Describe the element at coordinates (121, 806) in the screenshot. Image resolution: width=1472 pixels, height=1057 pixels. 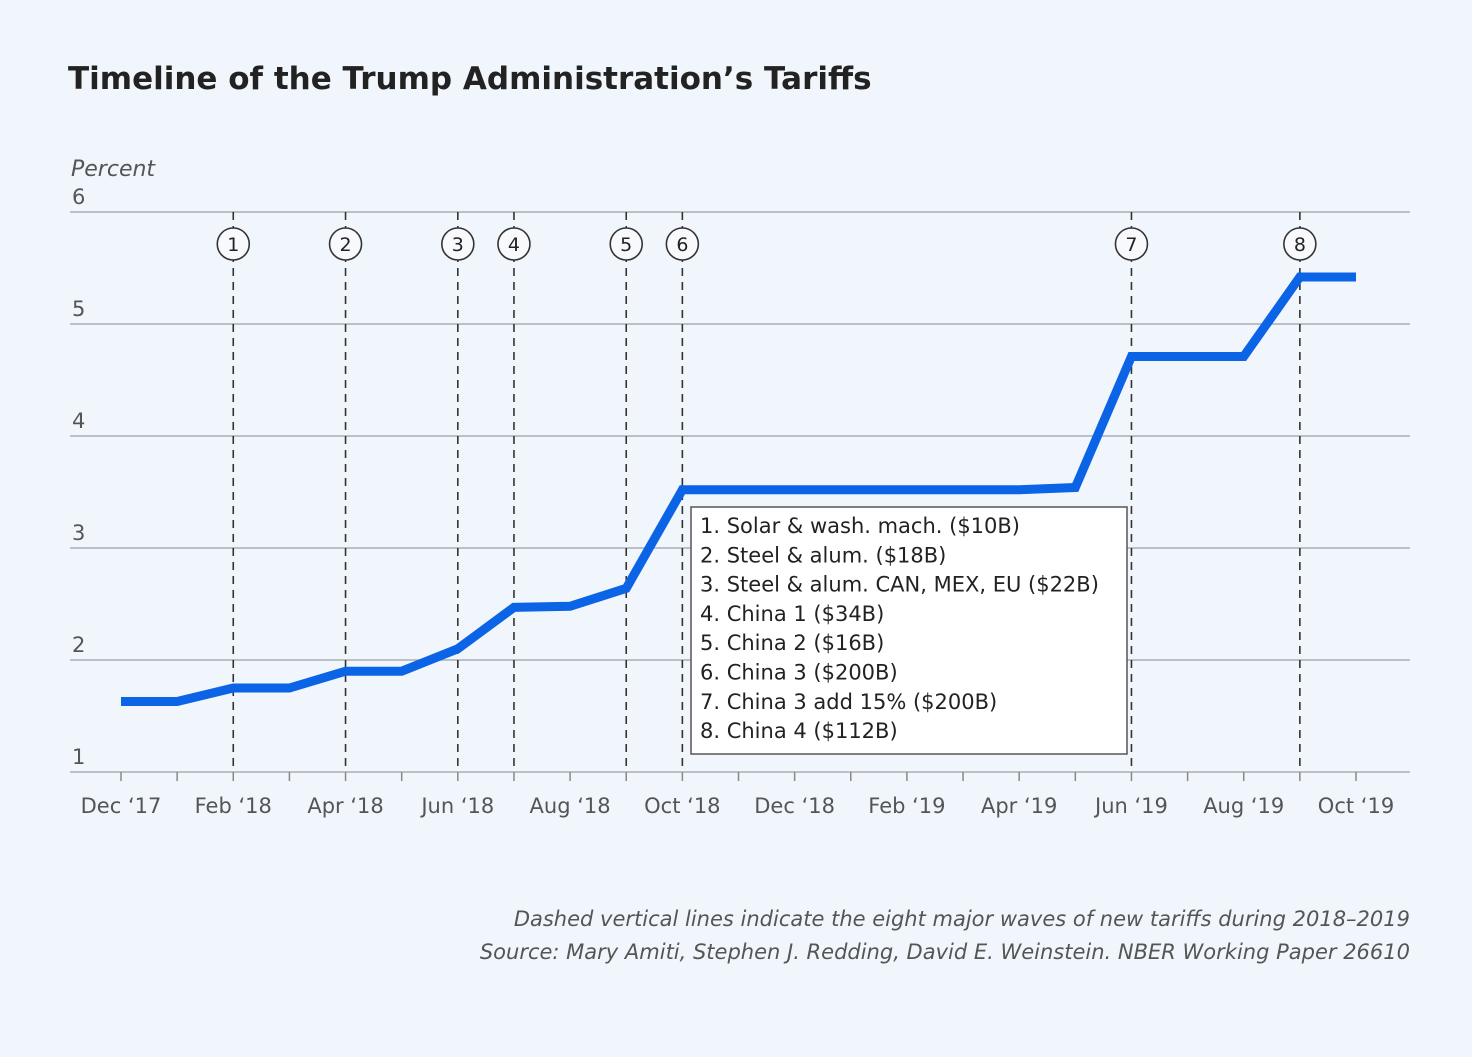
I see `x-tick-label: Dec ‘17` at that location.